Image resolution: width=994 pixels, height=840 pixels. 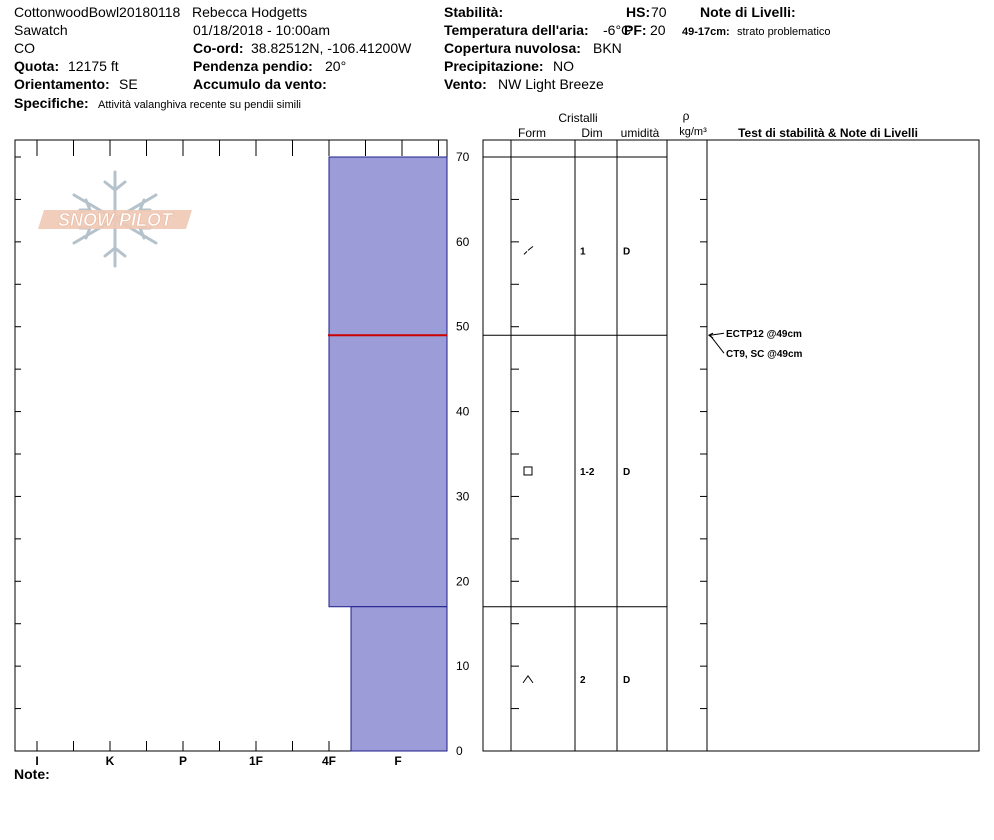 I want to click on height-tick-label: 20, so click(x=463, y=581).